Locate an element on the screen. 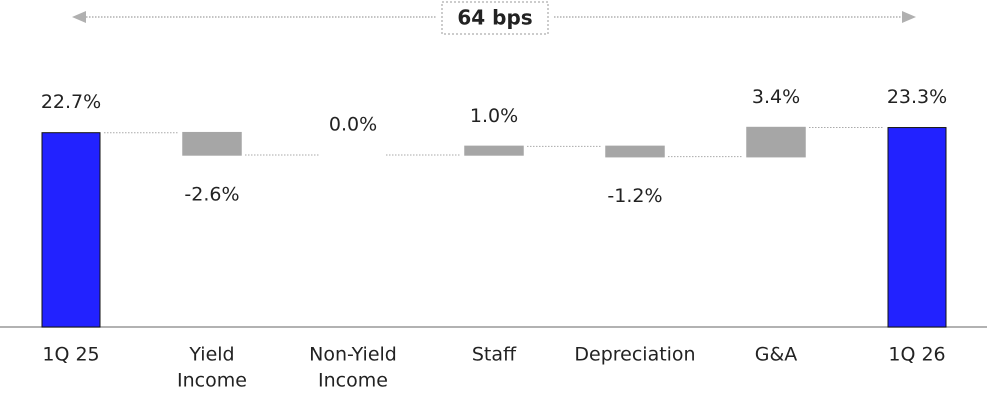 This screenshot has height=404, width=987. value-label: 0.0% is located at coordinates (353, 124).